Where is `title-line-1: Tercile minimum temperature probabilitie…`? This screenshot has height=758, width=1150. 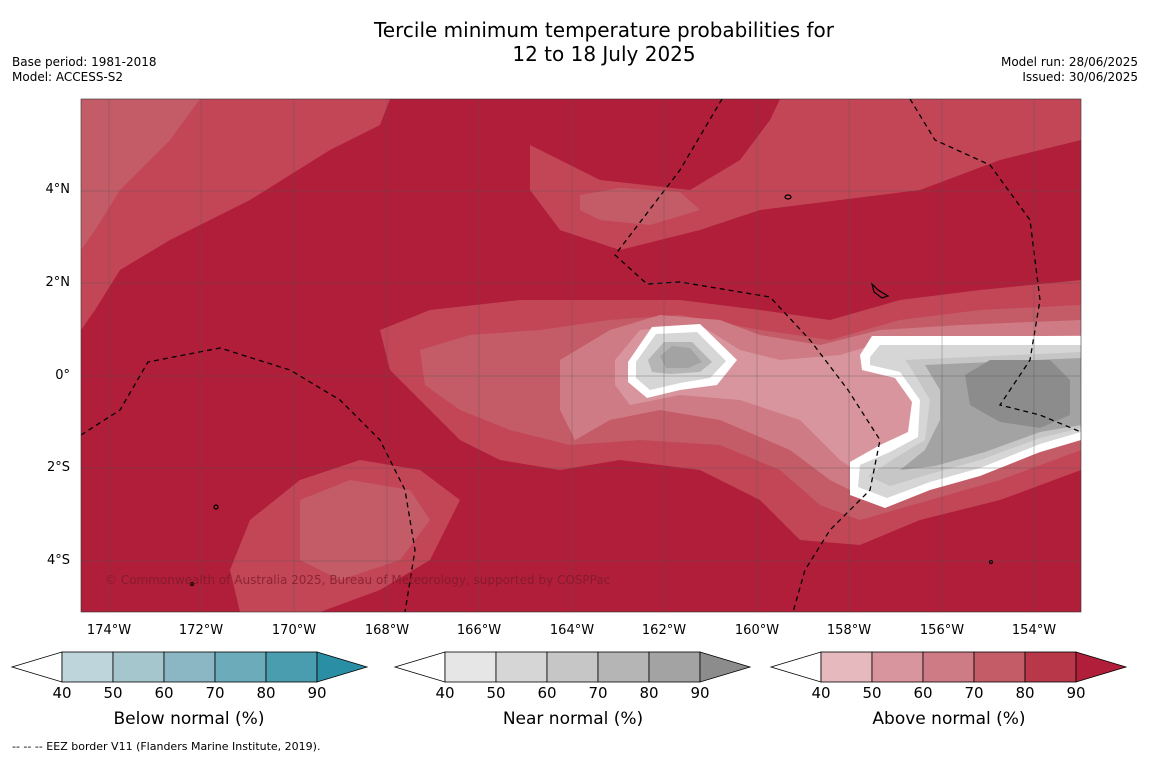 title-line-1: Tercile minimum temperature probabilitie… is located at coordinates (604, 30).